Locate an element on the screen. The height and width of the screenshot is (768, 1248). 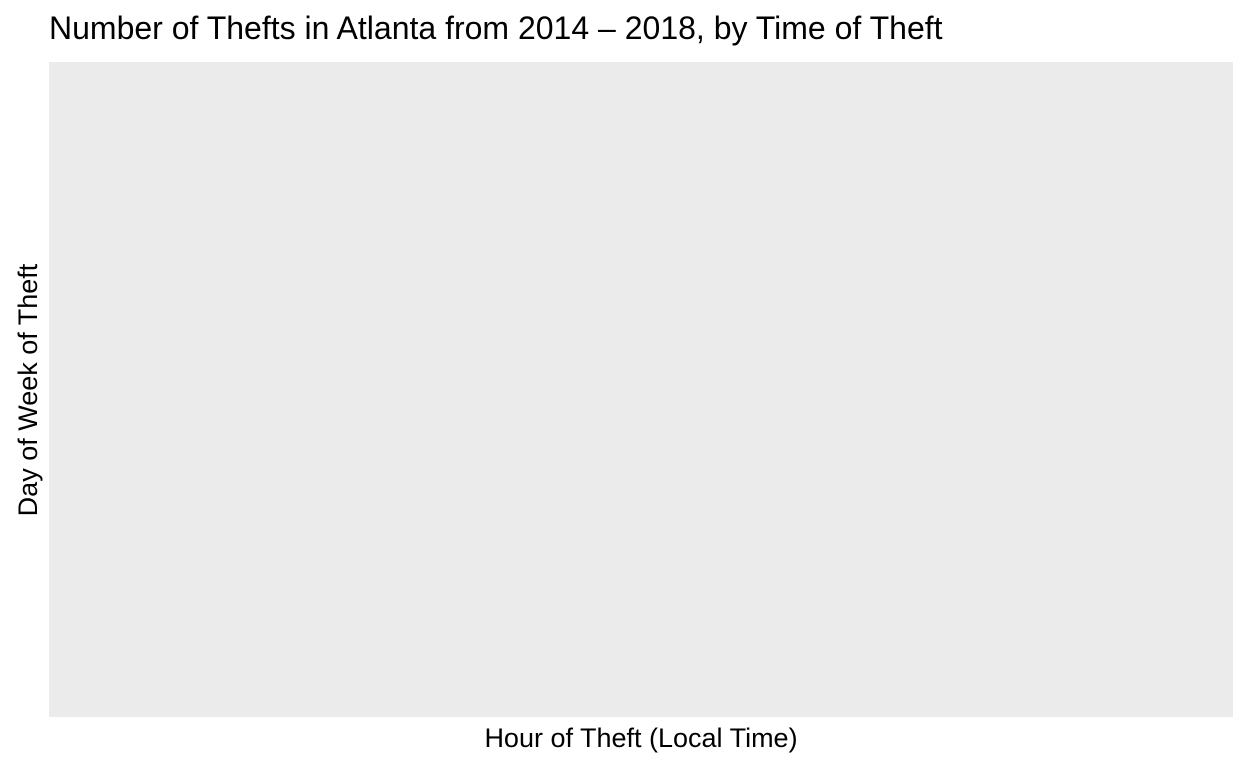
y-axis-label: Day of Week of Theft is located at coordinates (28, 389).